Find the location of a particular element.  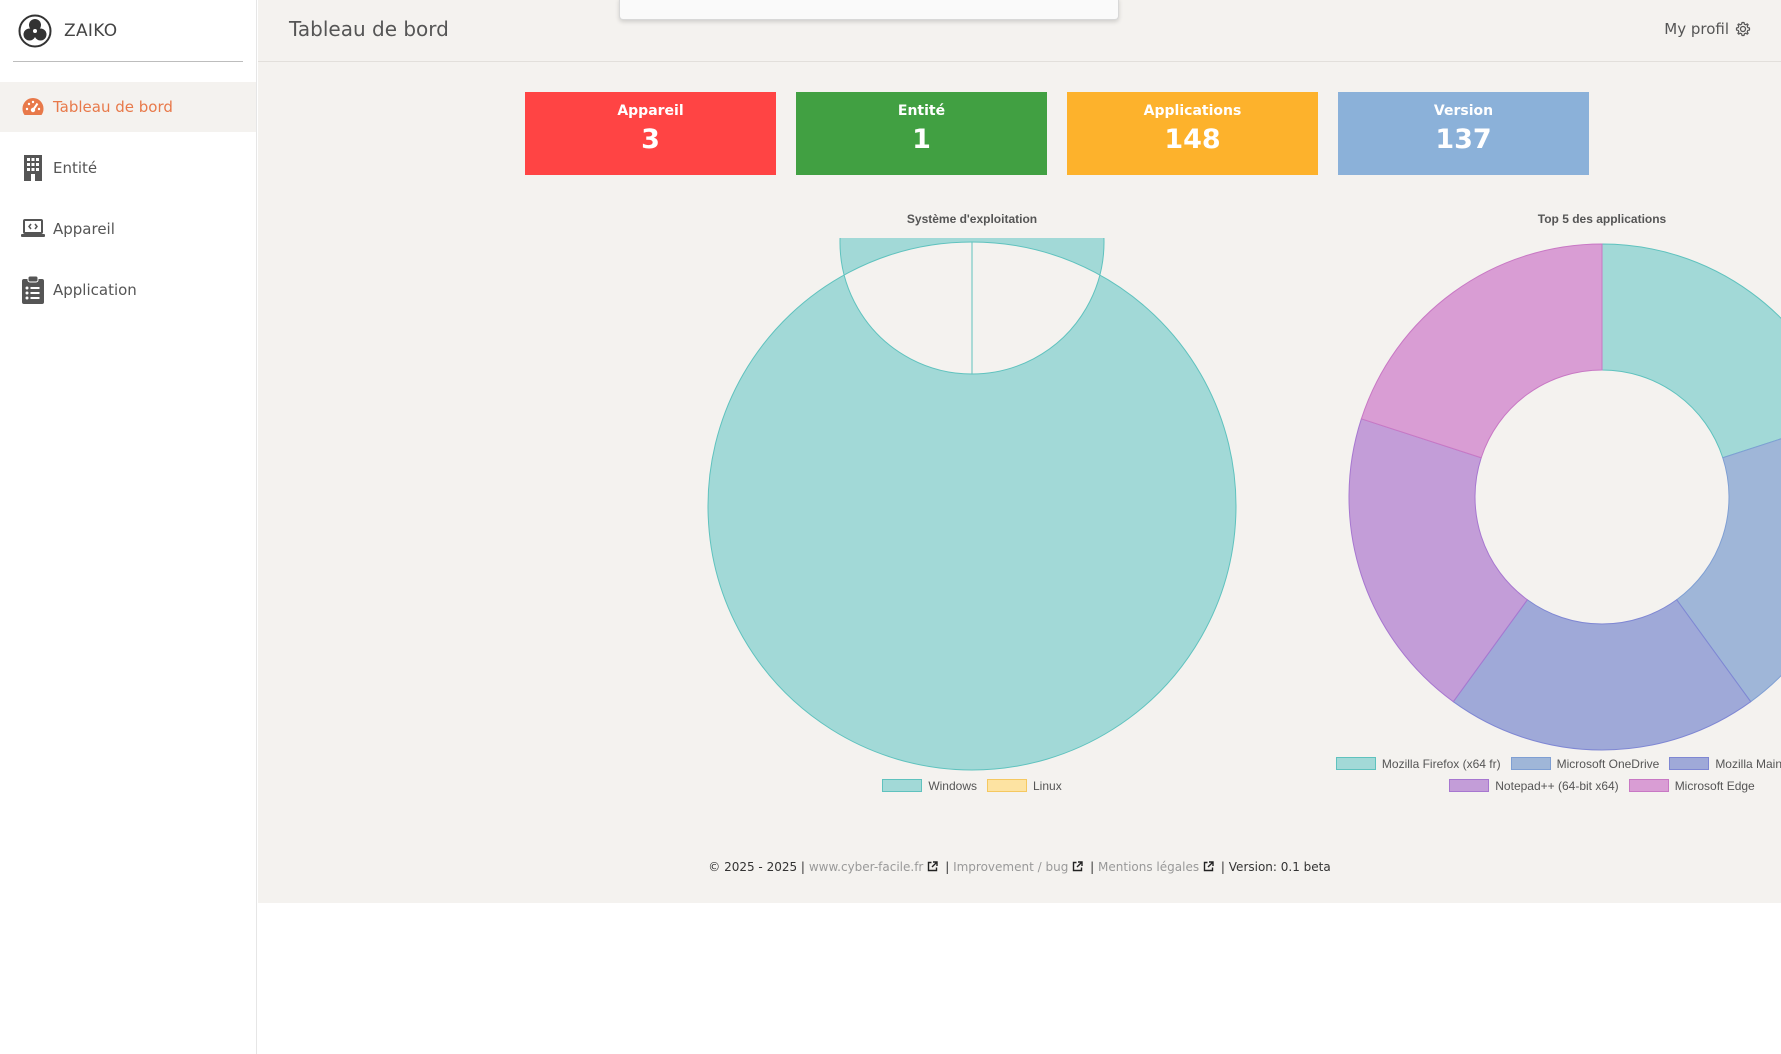

legend-item: Microsoft Edge is located at coordinates (1691, 785).